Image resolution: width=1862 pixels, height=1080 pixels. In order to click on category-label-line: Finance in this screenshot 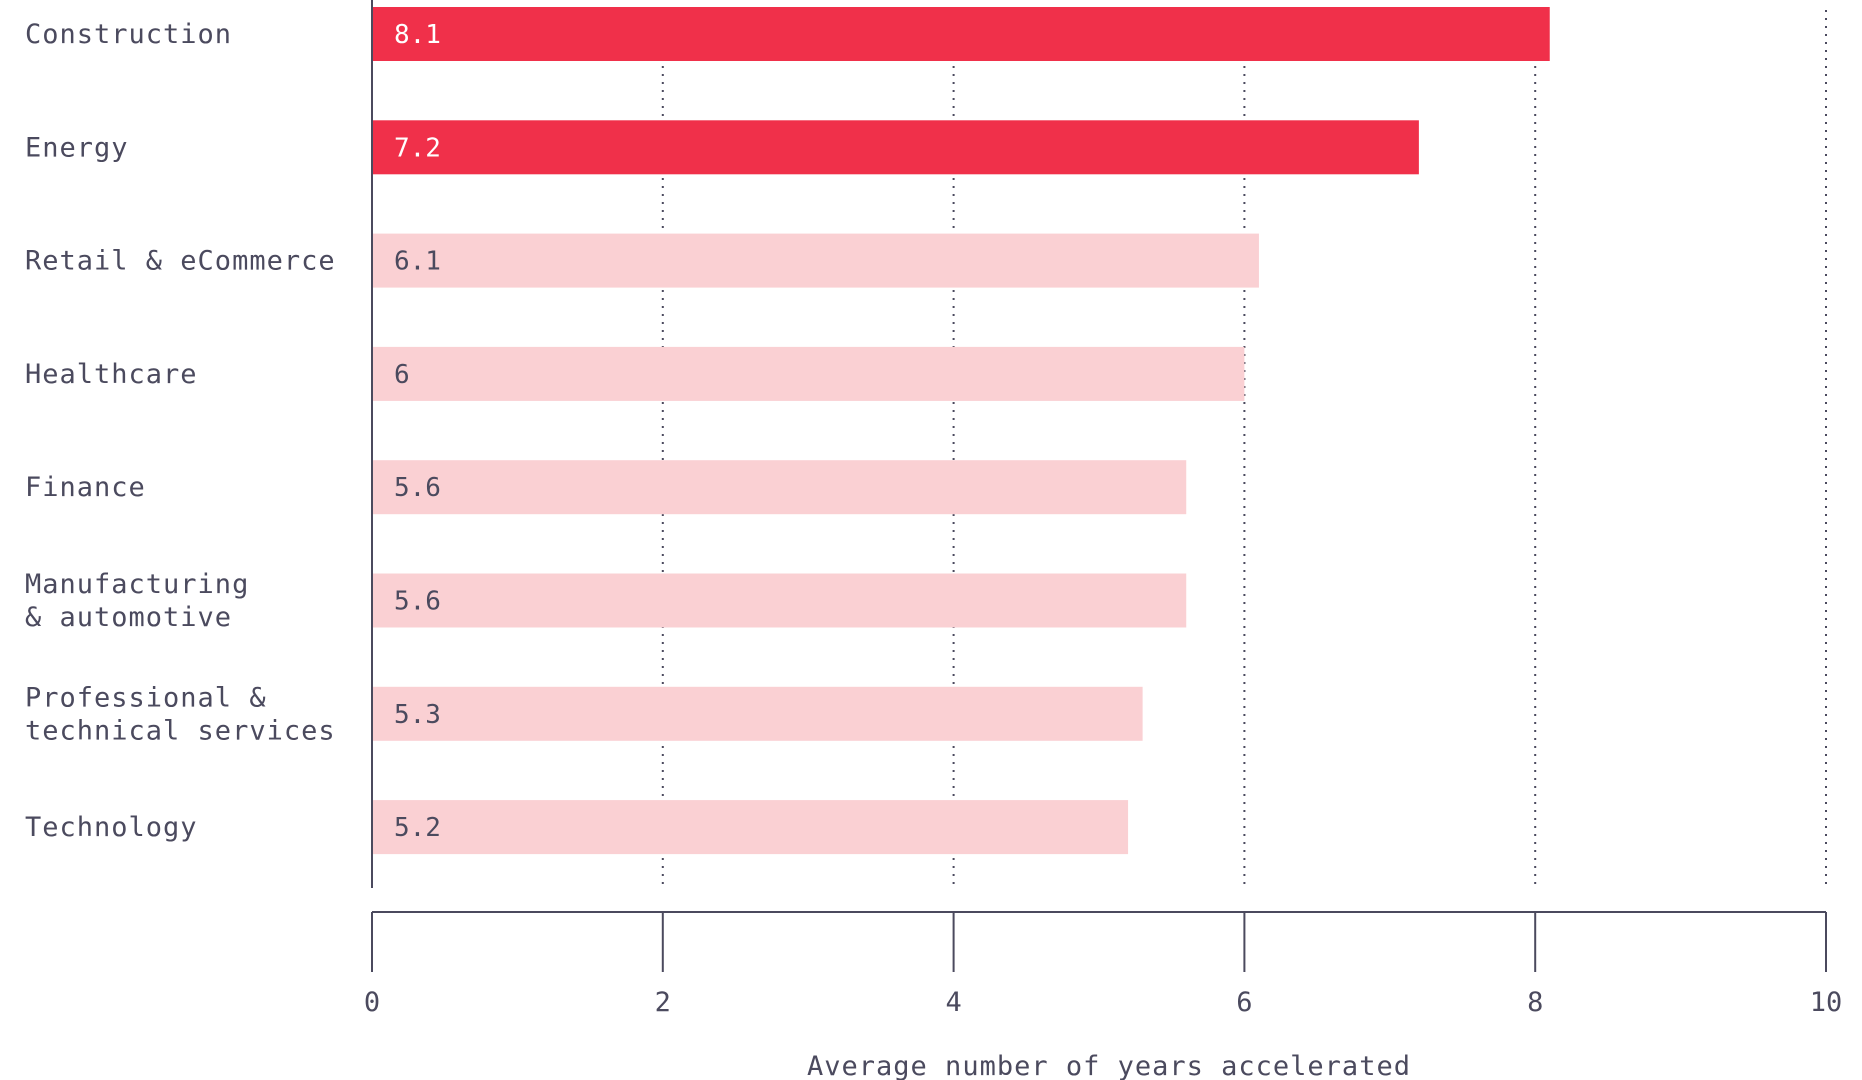, I will do `click(85, 487)`.